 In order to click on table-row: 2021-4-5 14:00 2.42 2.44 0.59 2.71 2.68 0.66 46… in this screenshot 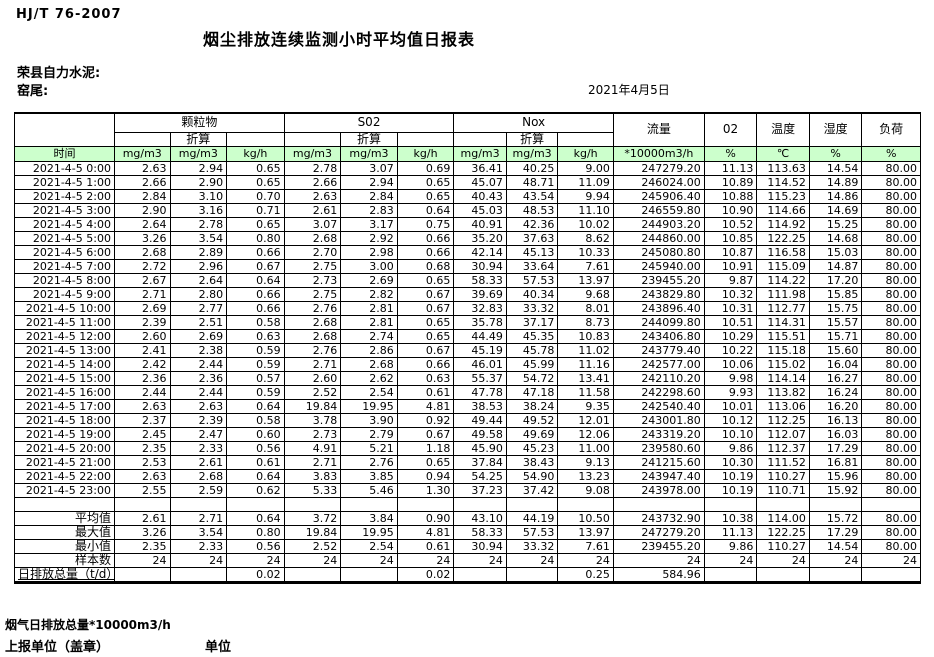, I will do `click(467, 364)`.